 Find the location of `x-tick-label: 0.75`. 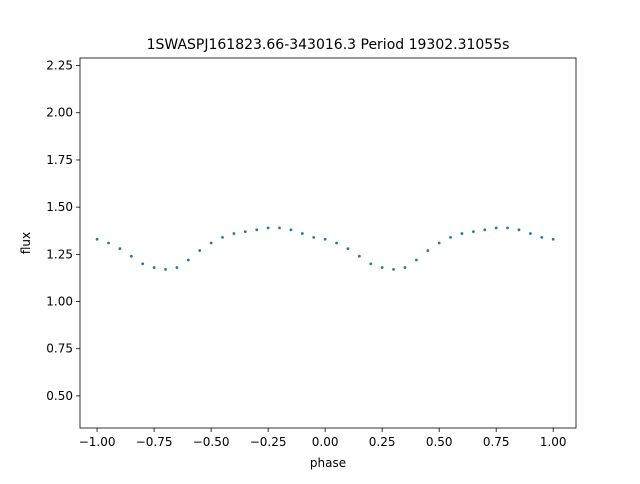

x-tick-label: 0.75 is located at coordinates (496, 442).